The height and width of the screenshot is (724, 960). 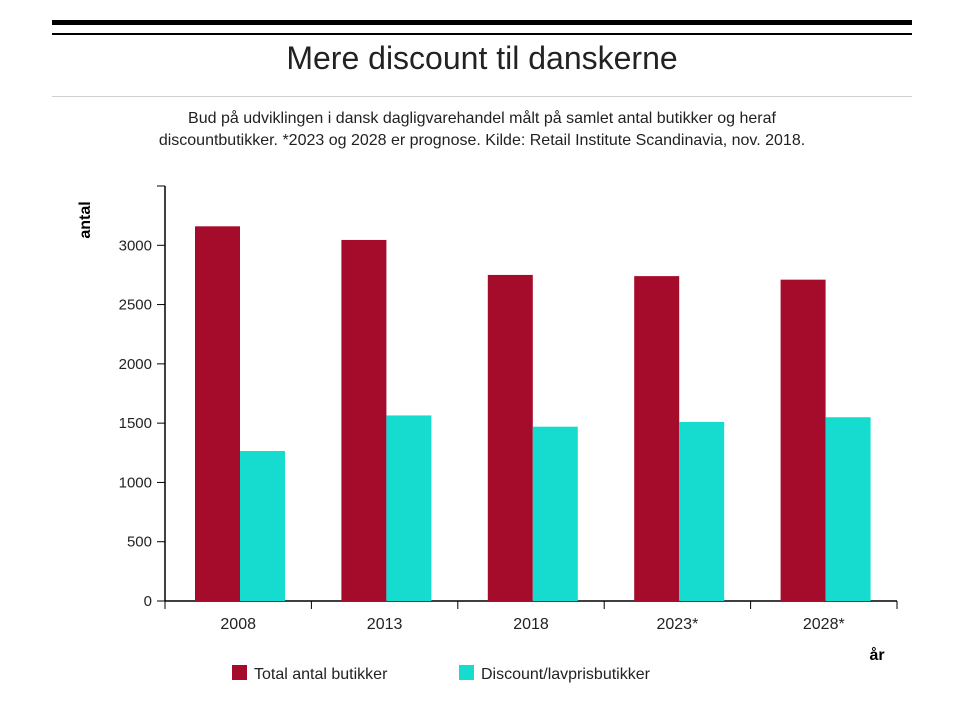 I want to click on bar-total-2018, so click(x=510, y=437).